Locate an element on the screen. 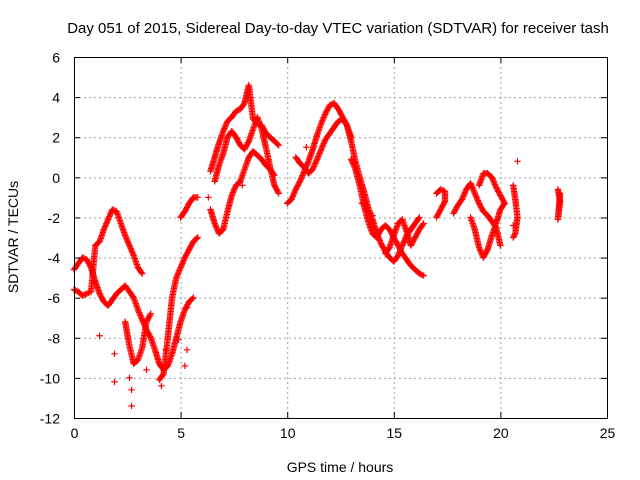  y-tick-label: 2 is located at coordinates (56, 138).